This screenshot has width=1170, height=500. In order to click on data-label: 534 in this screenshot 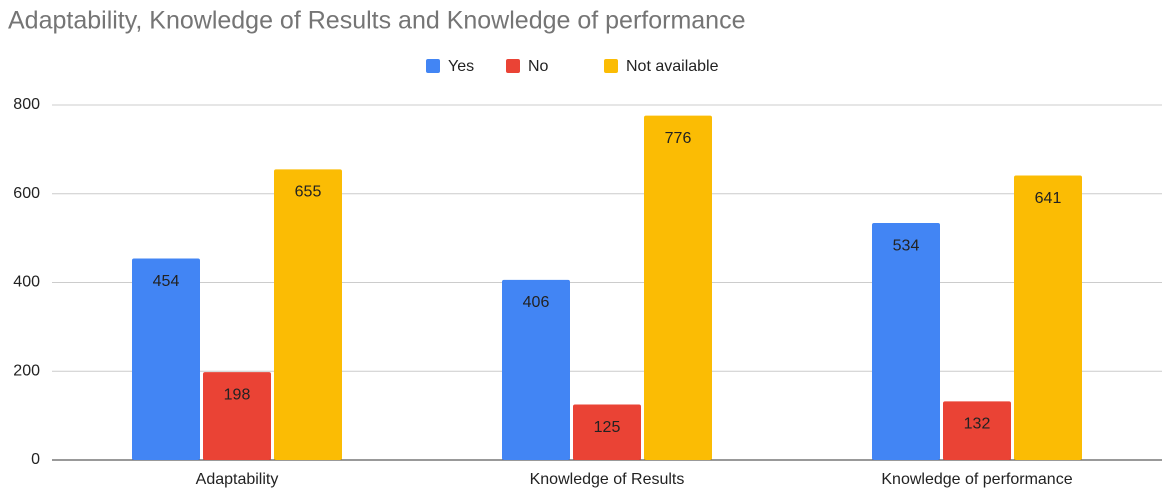, I will do `click(906, 245)`.